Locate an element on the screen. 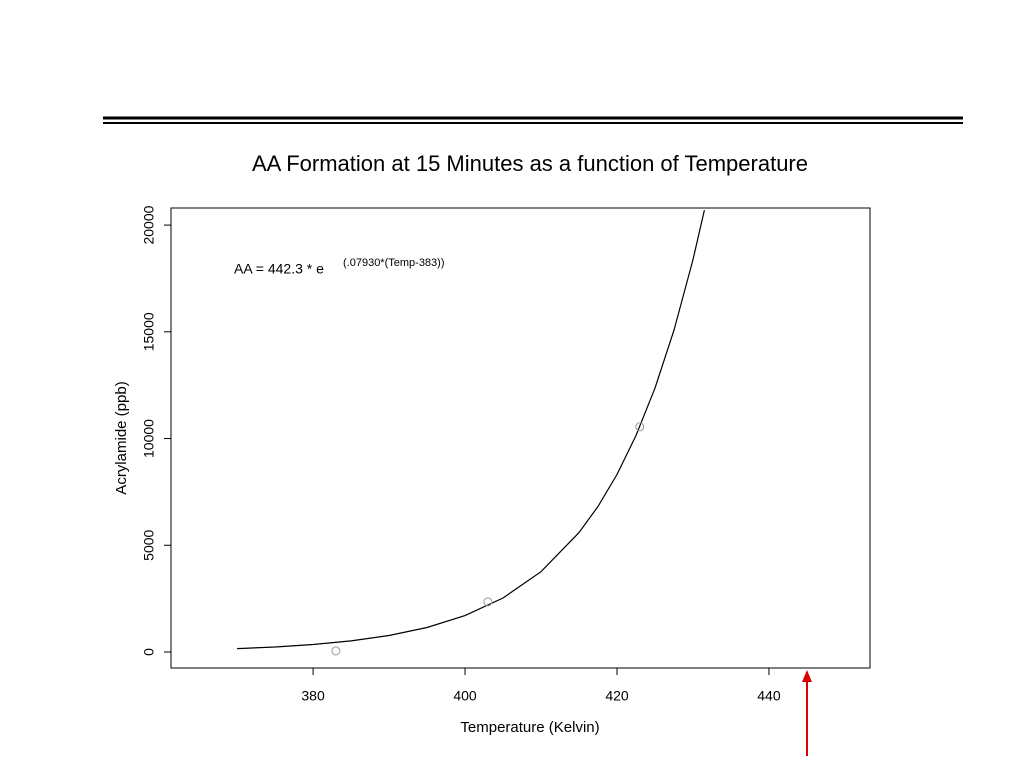 This screenshot has height=768, width=1024. y-axis-label: Acrylamide (ppb) is located at coordinates (121, 437).